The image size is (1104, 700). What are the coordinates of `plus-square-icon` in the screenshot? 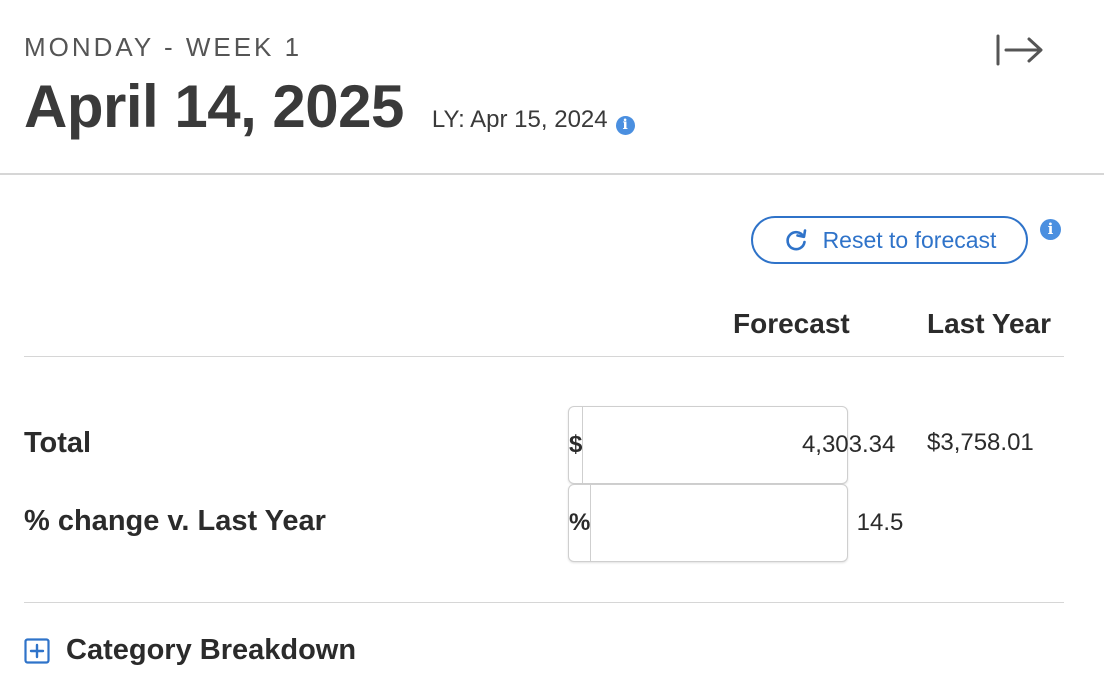 It's located at (37, 650).